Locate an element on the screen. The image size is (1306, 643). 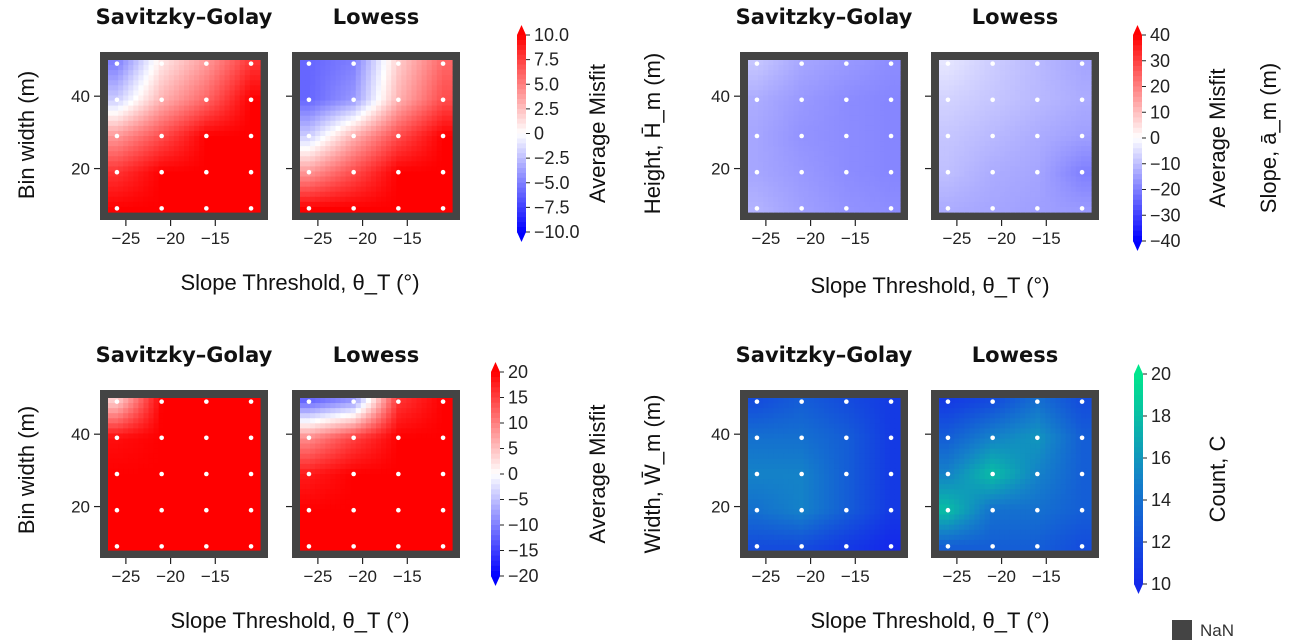
x-tick-label: −15 is located at coordinates (215, 576).